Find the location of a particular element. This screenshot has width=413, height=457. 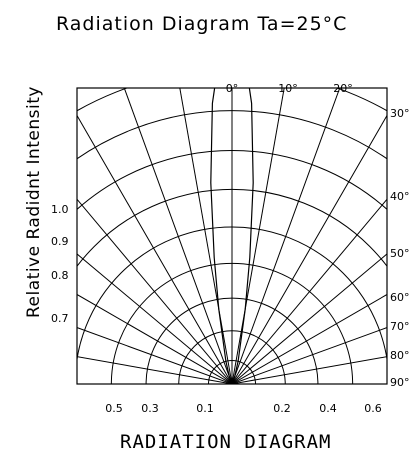

angle-label-right: 90° is located at coordinates (400, 382).